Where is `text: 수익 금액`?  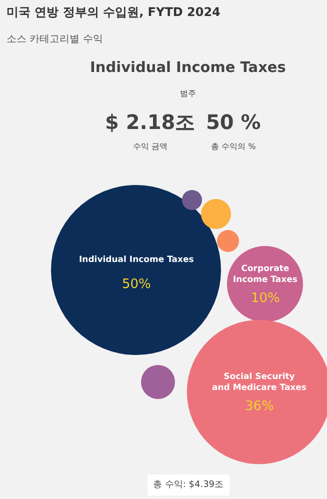 text: 수익 금액 is located at coordinates (150, 146).